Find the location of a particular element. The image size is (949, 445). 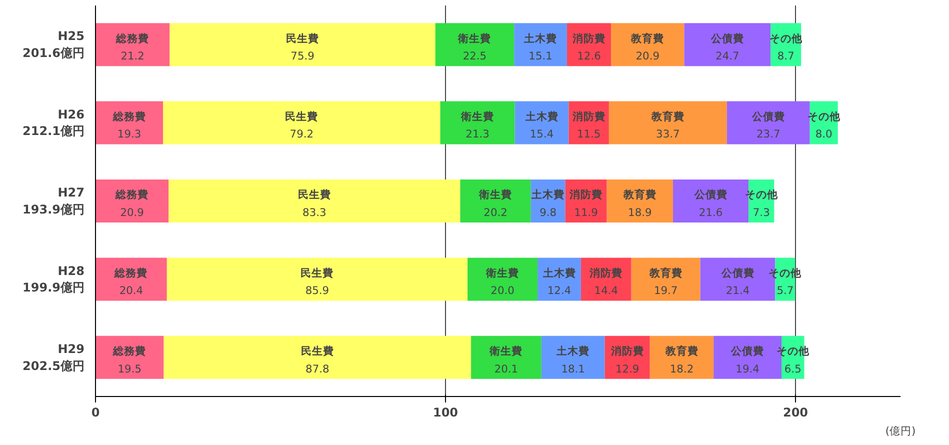

series-label: 消防費 is located at coordinates (588, 117).